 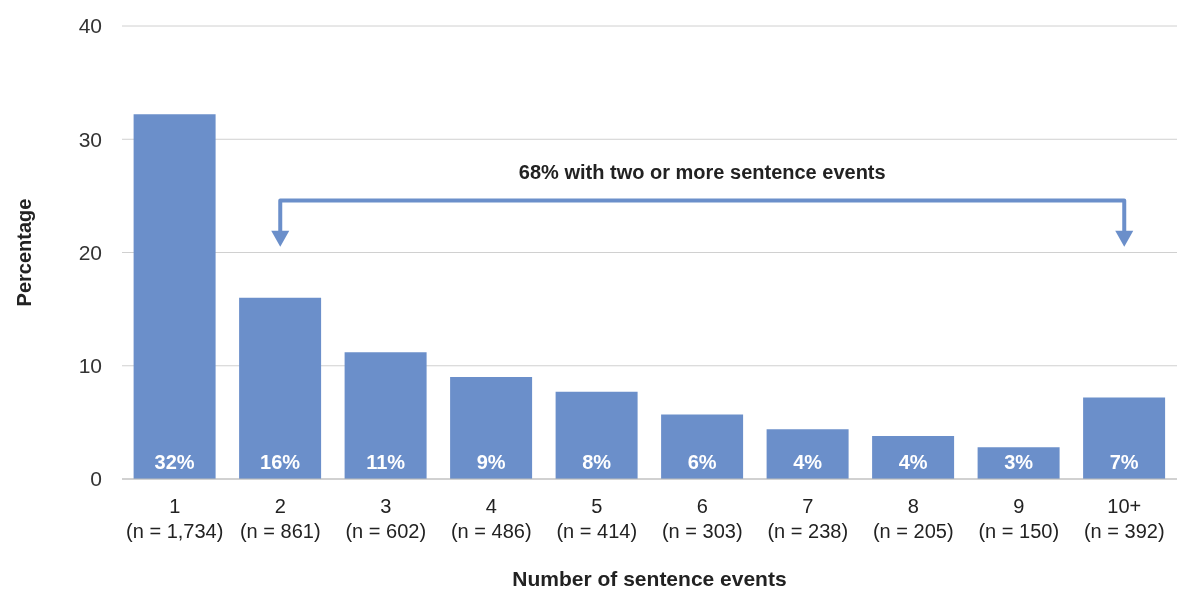 What do you see at coordinates (1019, 462) in the screenshot?
I see `data-label: 3%` at bounding box center [1019, 462].